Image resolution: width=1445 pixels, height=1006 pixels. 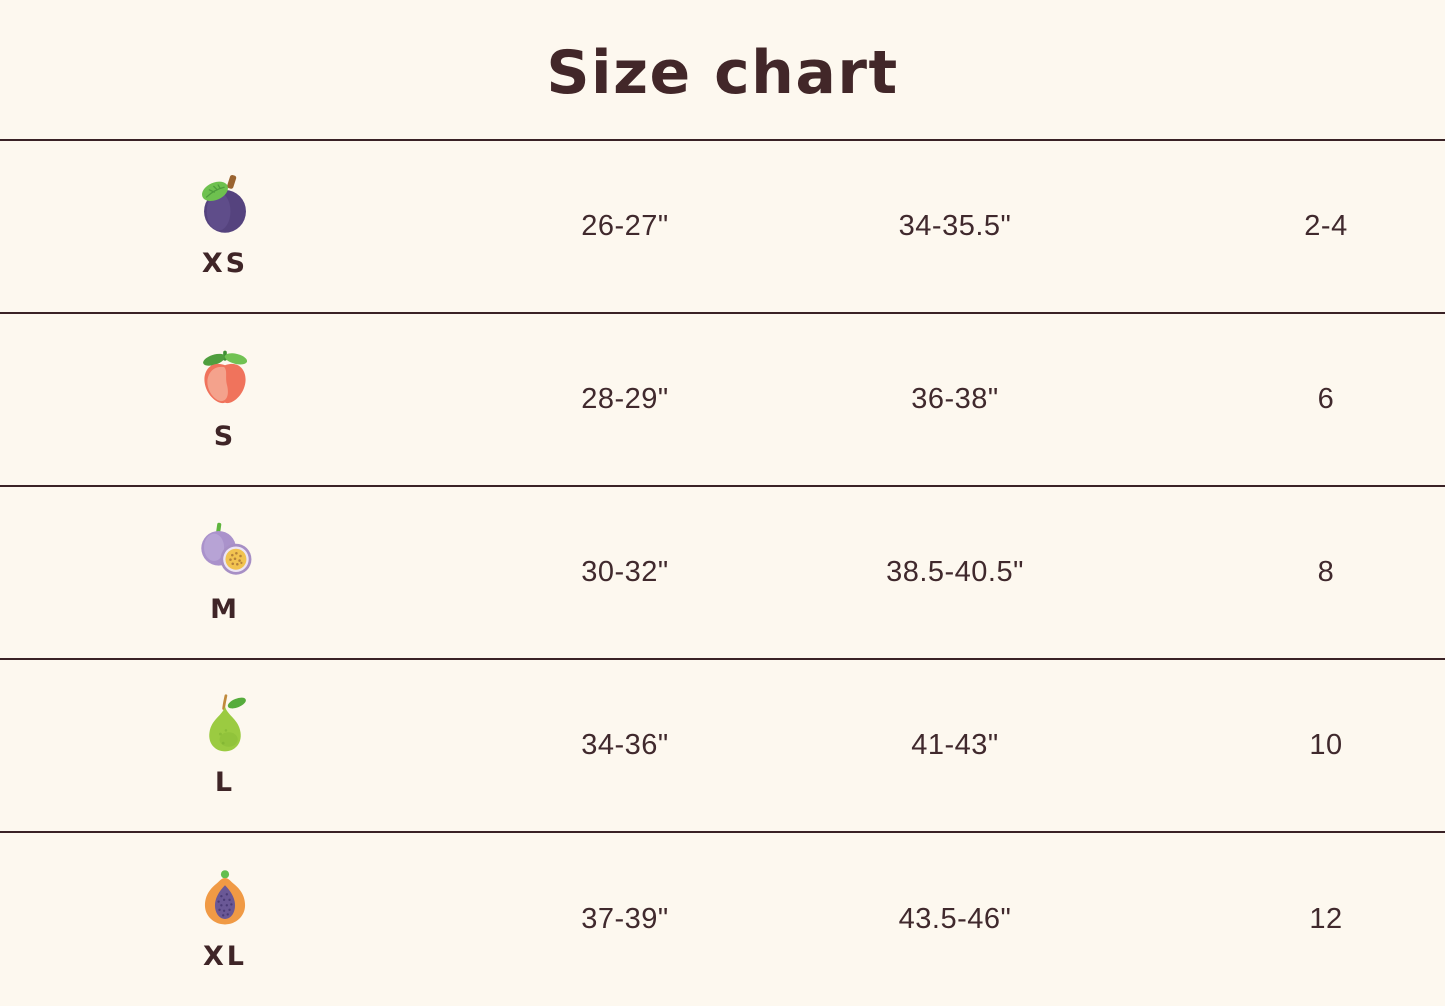 What do you see at coordinates (225, 724) in the screenshot?
I see `pear-icon` at bounding box center [225, 724].